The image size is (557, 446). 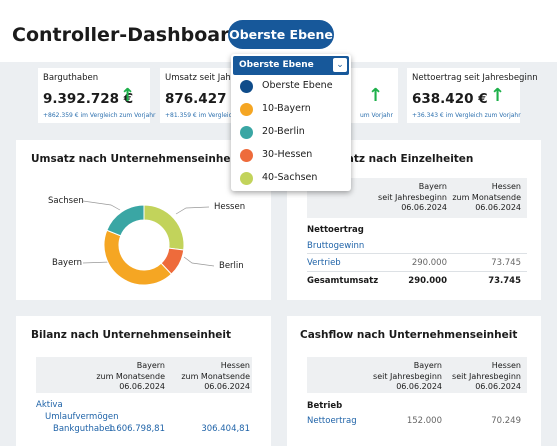 What do you see at coordinates (340, 65) in the screenshot?
I see `chevron: ⌄` at bounding box center [340, 65].